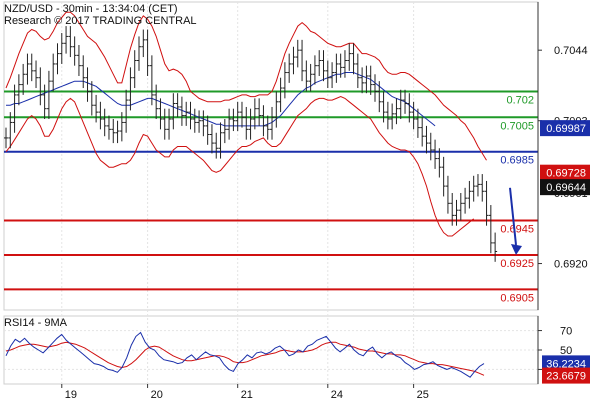 This screenshot has width=590, height=405. Describe the element at coordinates (100, 21) in the screenshot. I see `chart-subtitle: Research © 2017 TRADING CENTRAL` at that location.